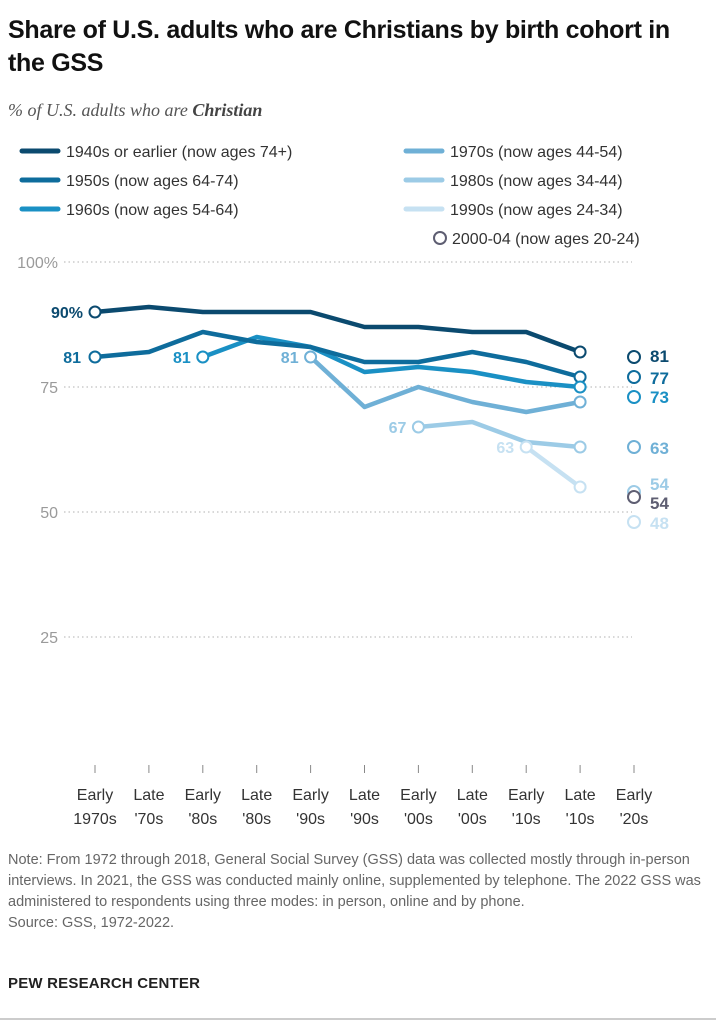  I want to click on subtitle-emphasis: Christian, so click(227, 110).